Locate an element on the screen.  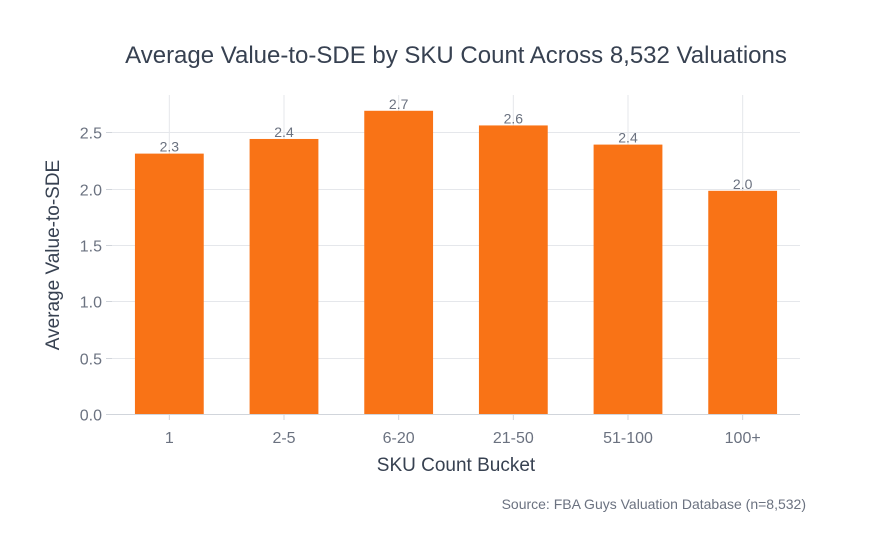
y-axis-title: Average Value-to-SDE is located at coordinates (53, 255).